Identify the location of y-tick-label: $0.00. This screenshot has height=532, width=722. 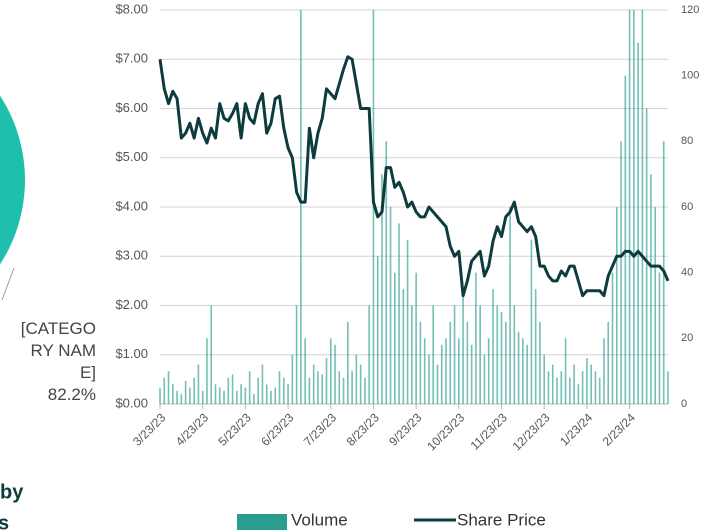
(131, 402).